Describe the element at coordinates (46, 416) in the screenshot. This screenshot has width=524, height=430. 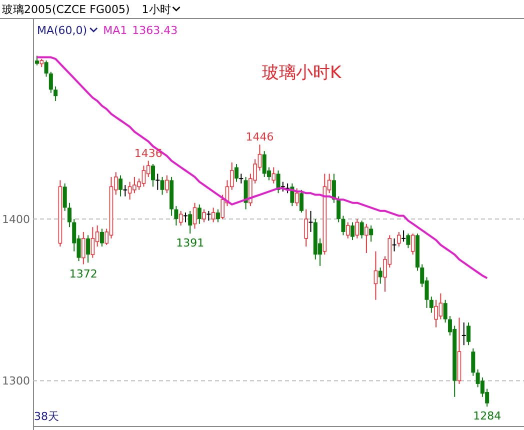
I see `annotation: 38天` at that location.